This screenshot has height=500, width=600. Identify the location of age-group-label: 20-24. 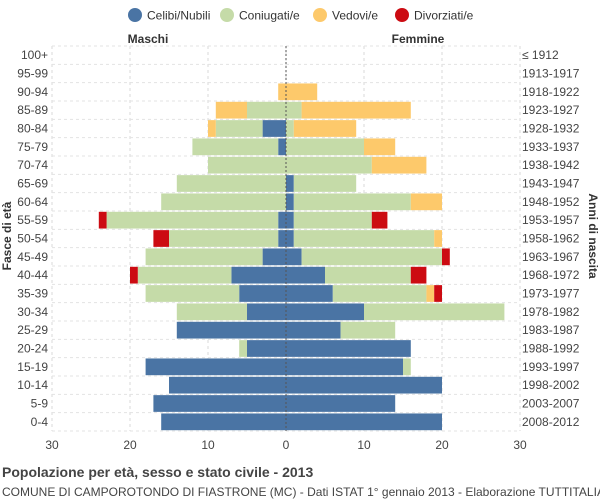
(32, 349).